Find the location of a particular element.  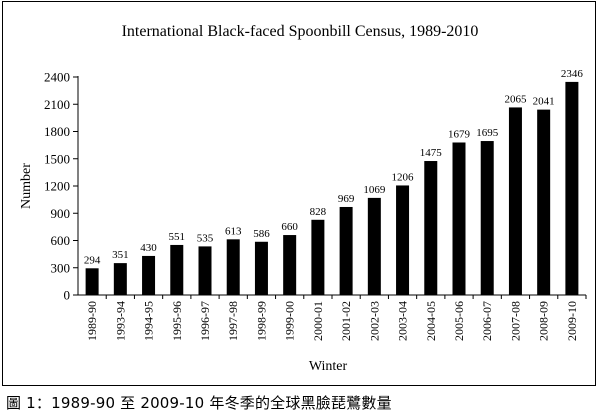

x-tick-label: 2009-10 is located at coordinates (572, 321).